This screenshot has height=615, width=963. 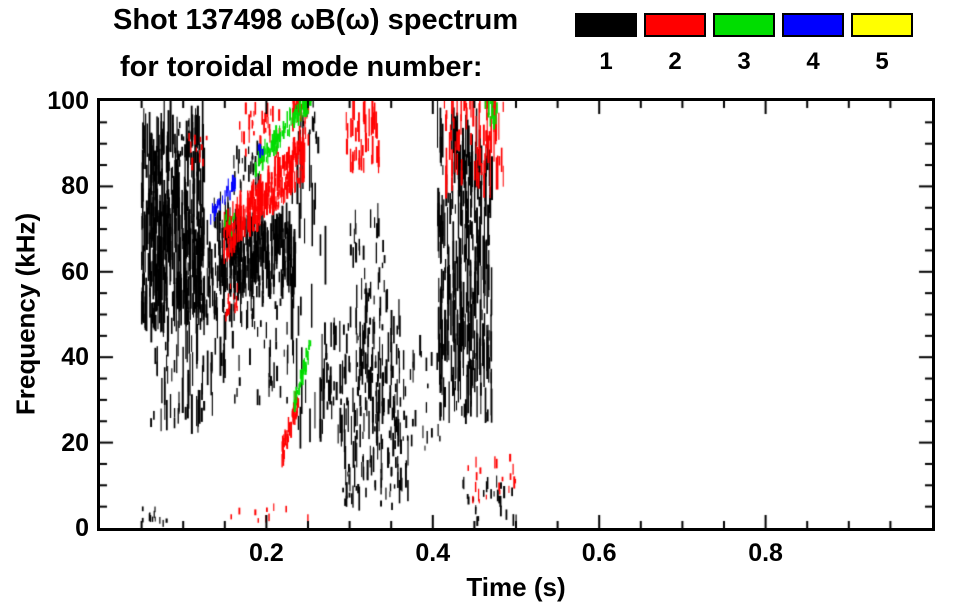 I want to click on y-tick-label-40: 40, so click(x=75, y=357).